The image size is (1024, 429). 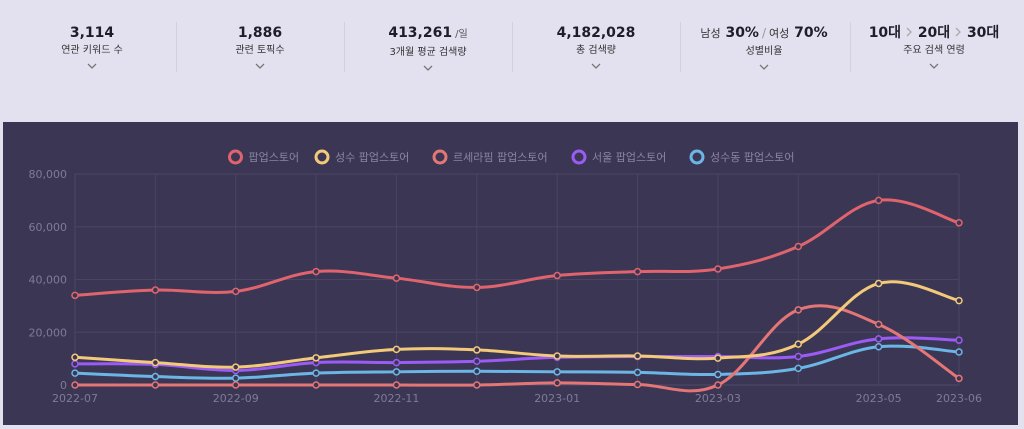 I want to click on stat-value: 1,886, so click(x=260, y=33).